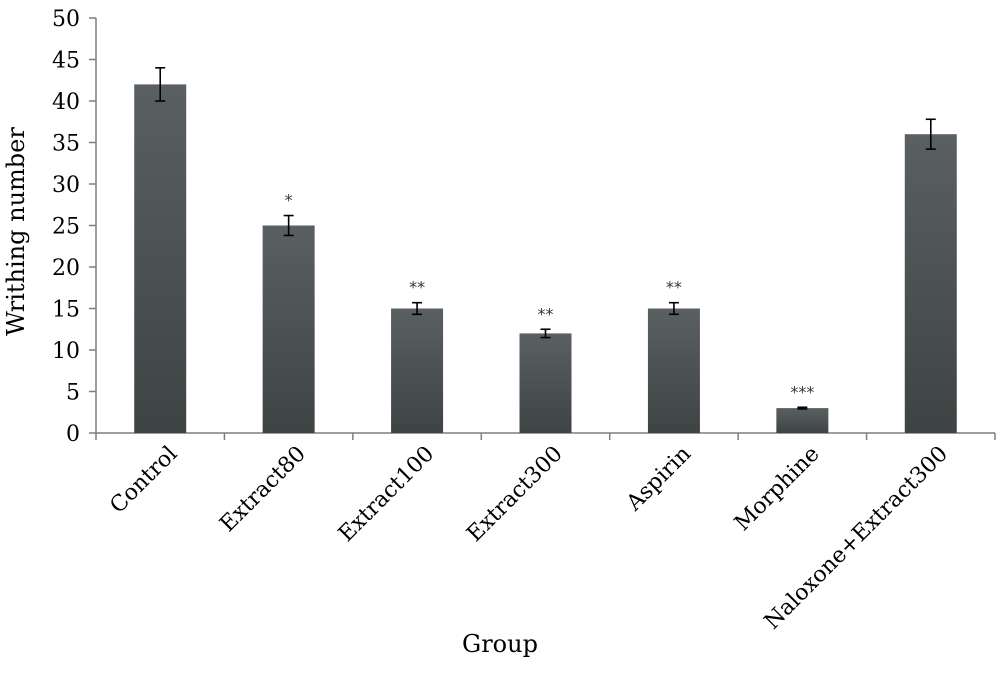 This screenshot has height=693, width=1000. What do you see at coordinates (73, 393) in the screenshot?
I see `y-tick-label: 5` at bounding box center [73, 393].